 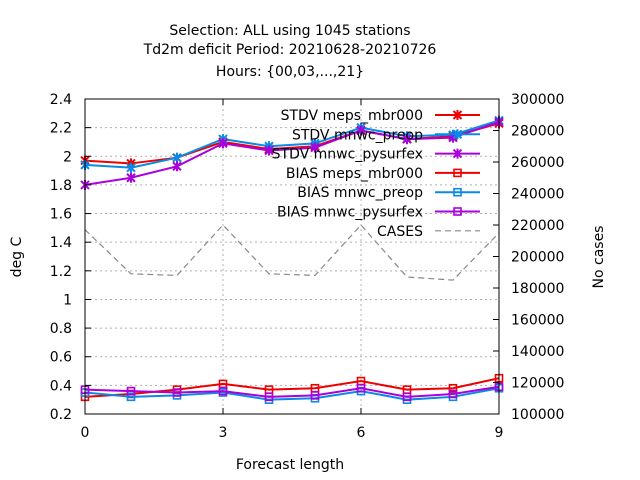 I want to click on y2-tick-label: 200000, so click(x=537, y=258).